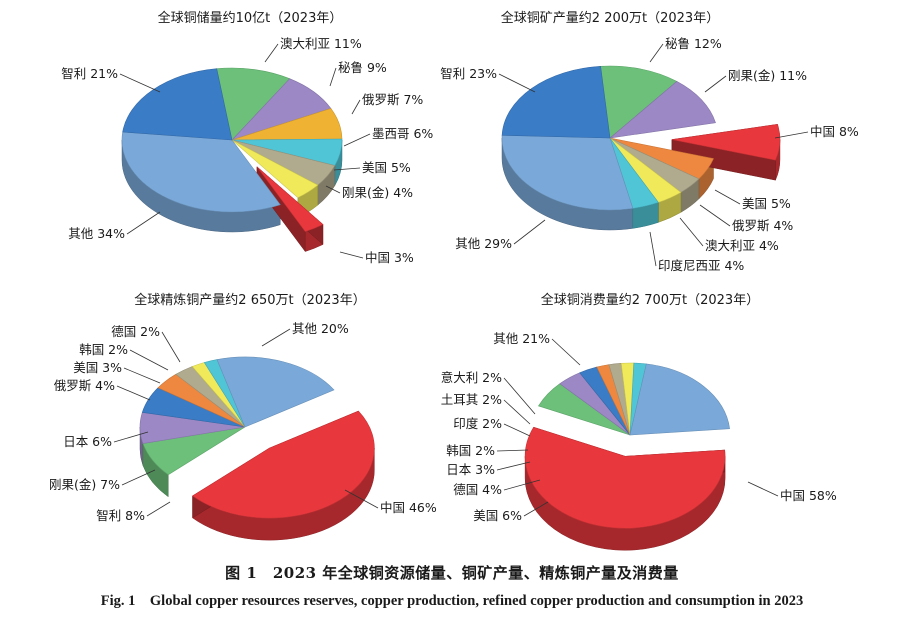 Image resolution: width=904 pixels, height=617 pixels. What do you see at coordinates (471, 377) in the screenshot?
I see `slice-label: 意大利 2%` at bounding box center [471, 377].